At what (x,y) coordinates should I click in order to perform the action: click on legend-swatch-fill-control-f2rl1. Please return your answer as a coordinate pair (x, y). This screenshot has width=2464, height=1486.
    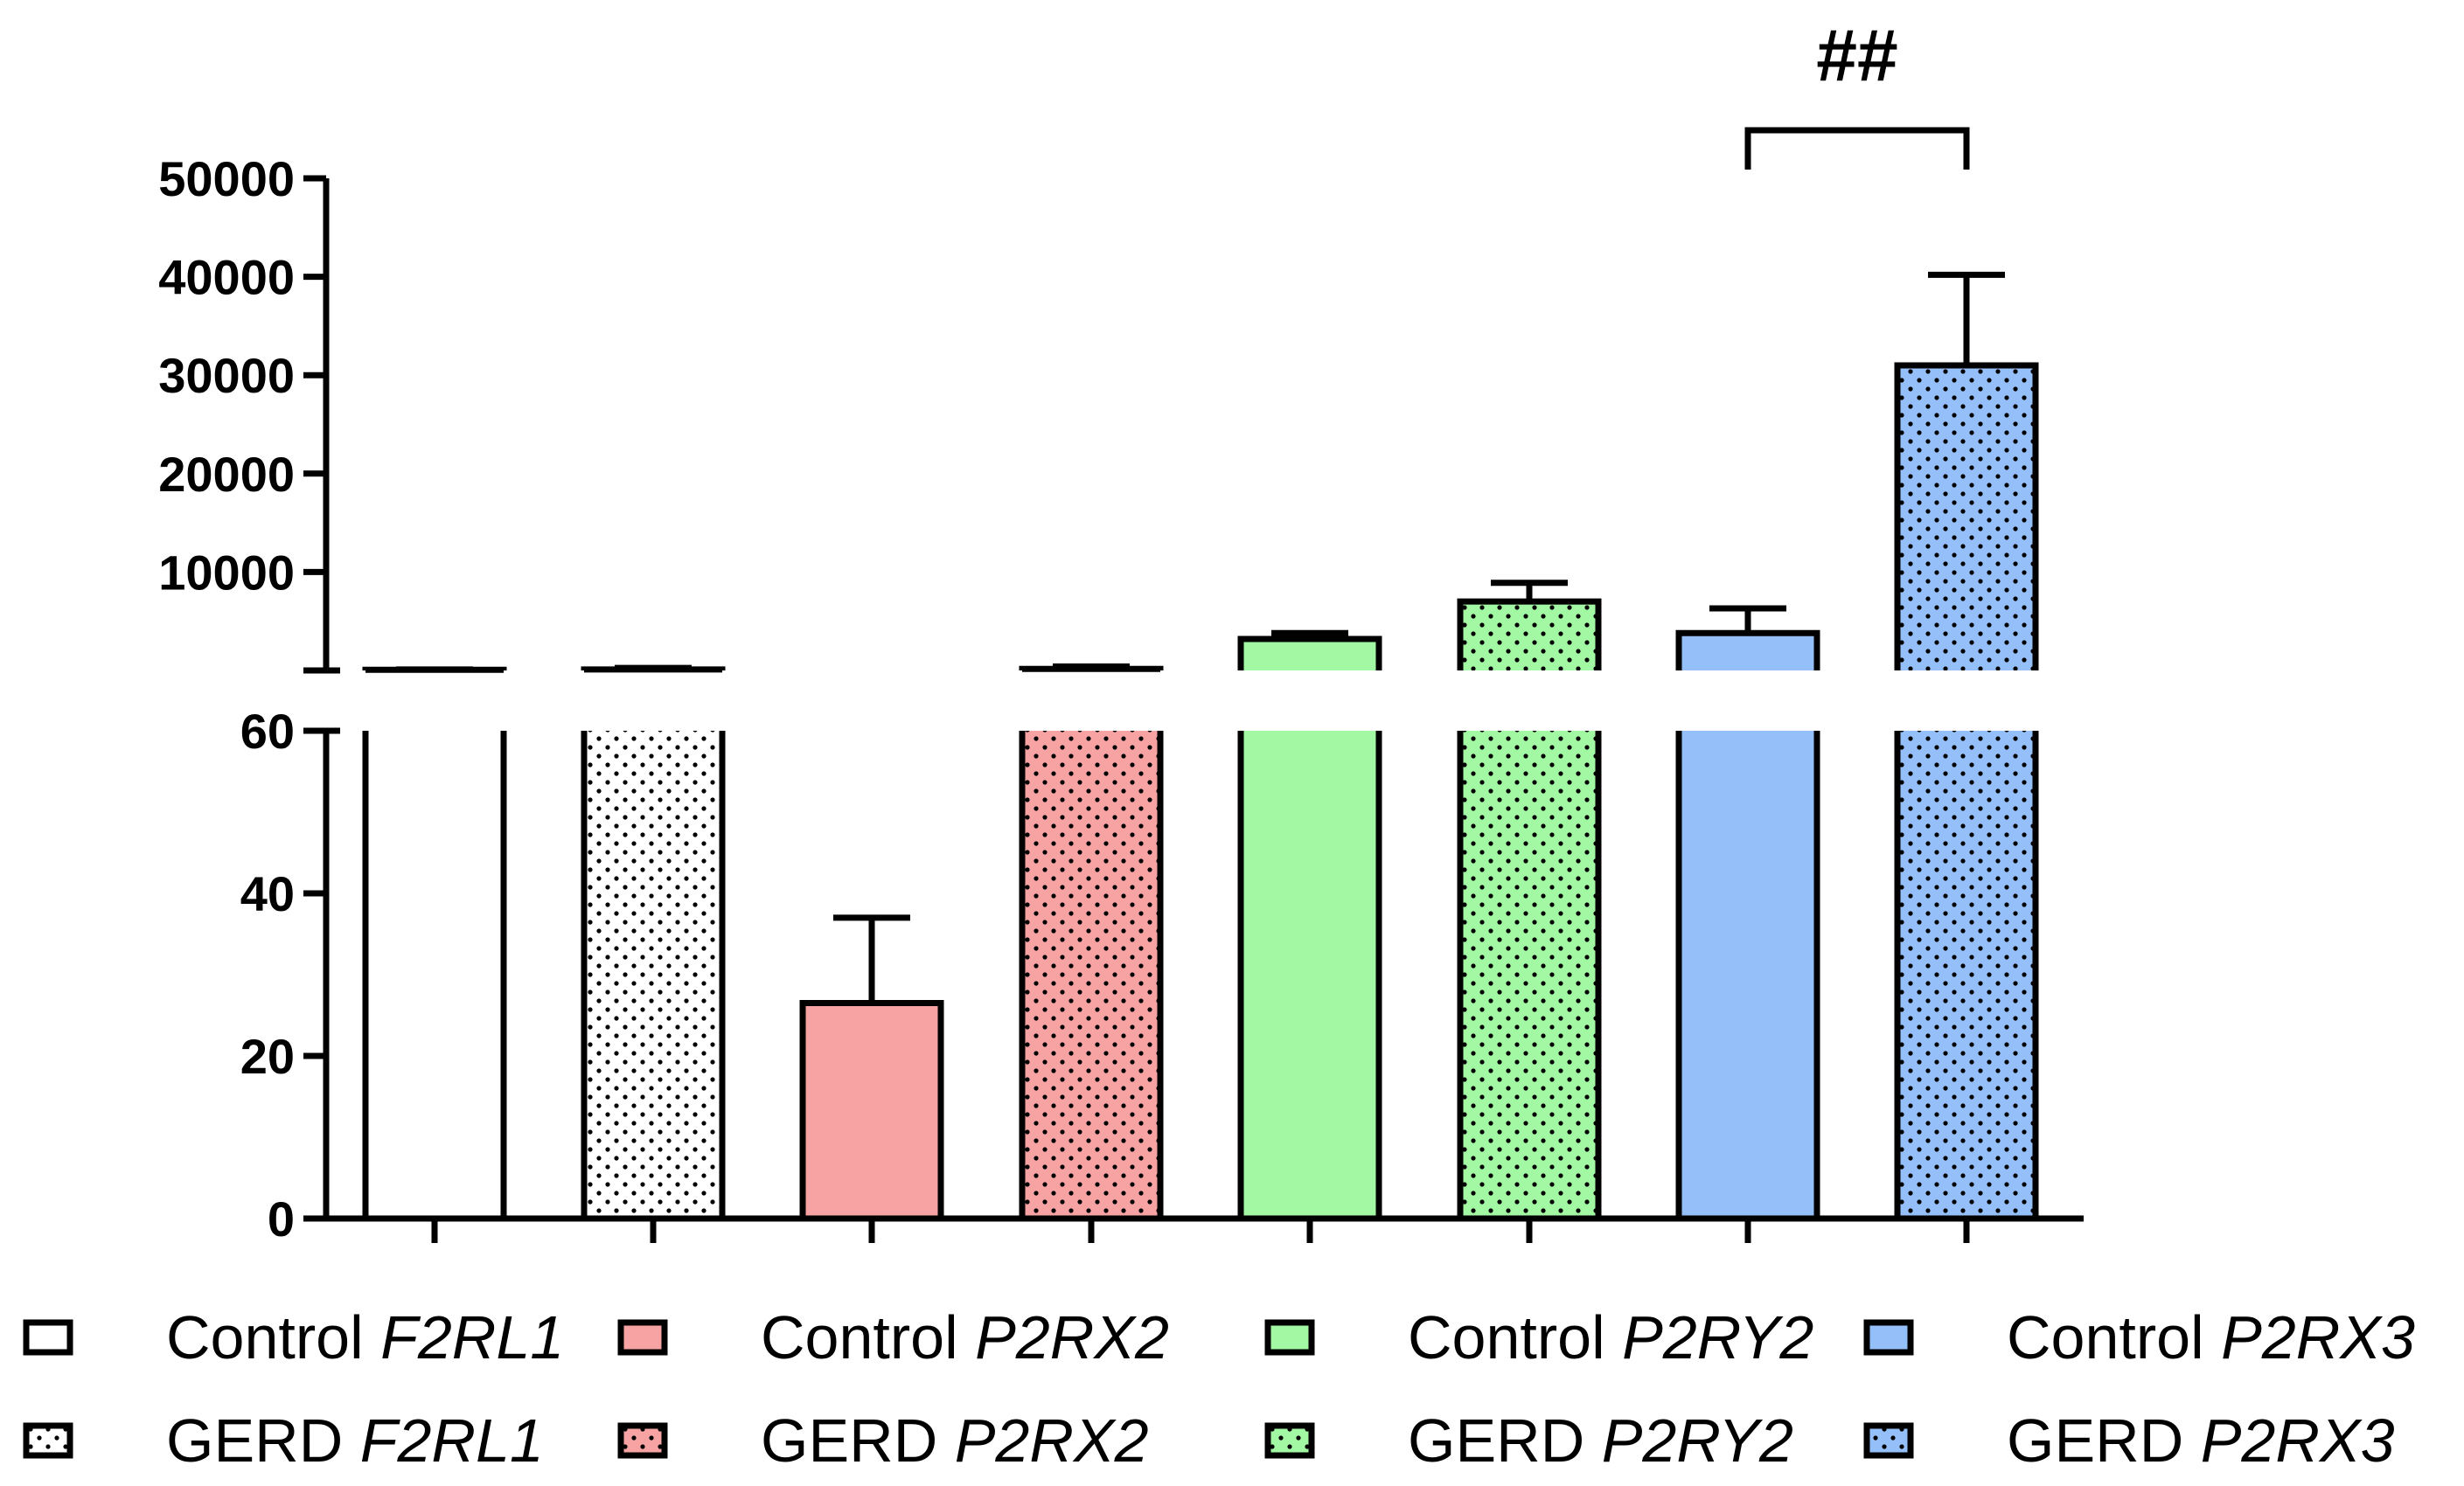
    Looking at the image, I should click on (48, 1338).